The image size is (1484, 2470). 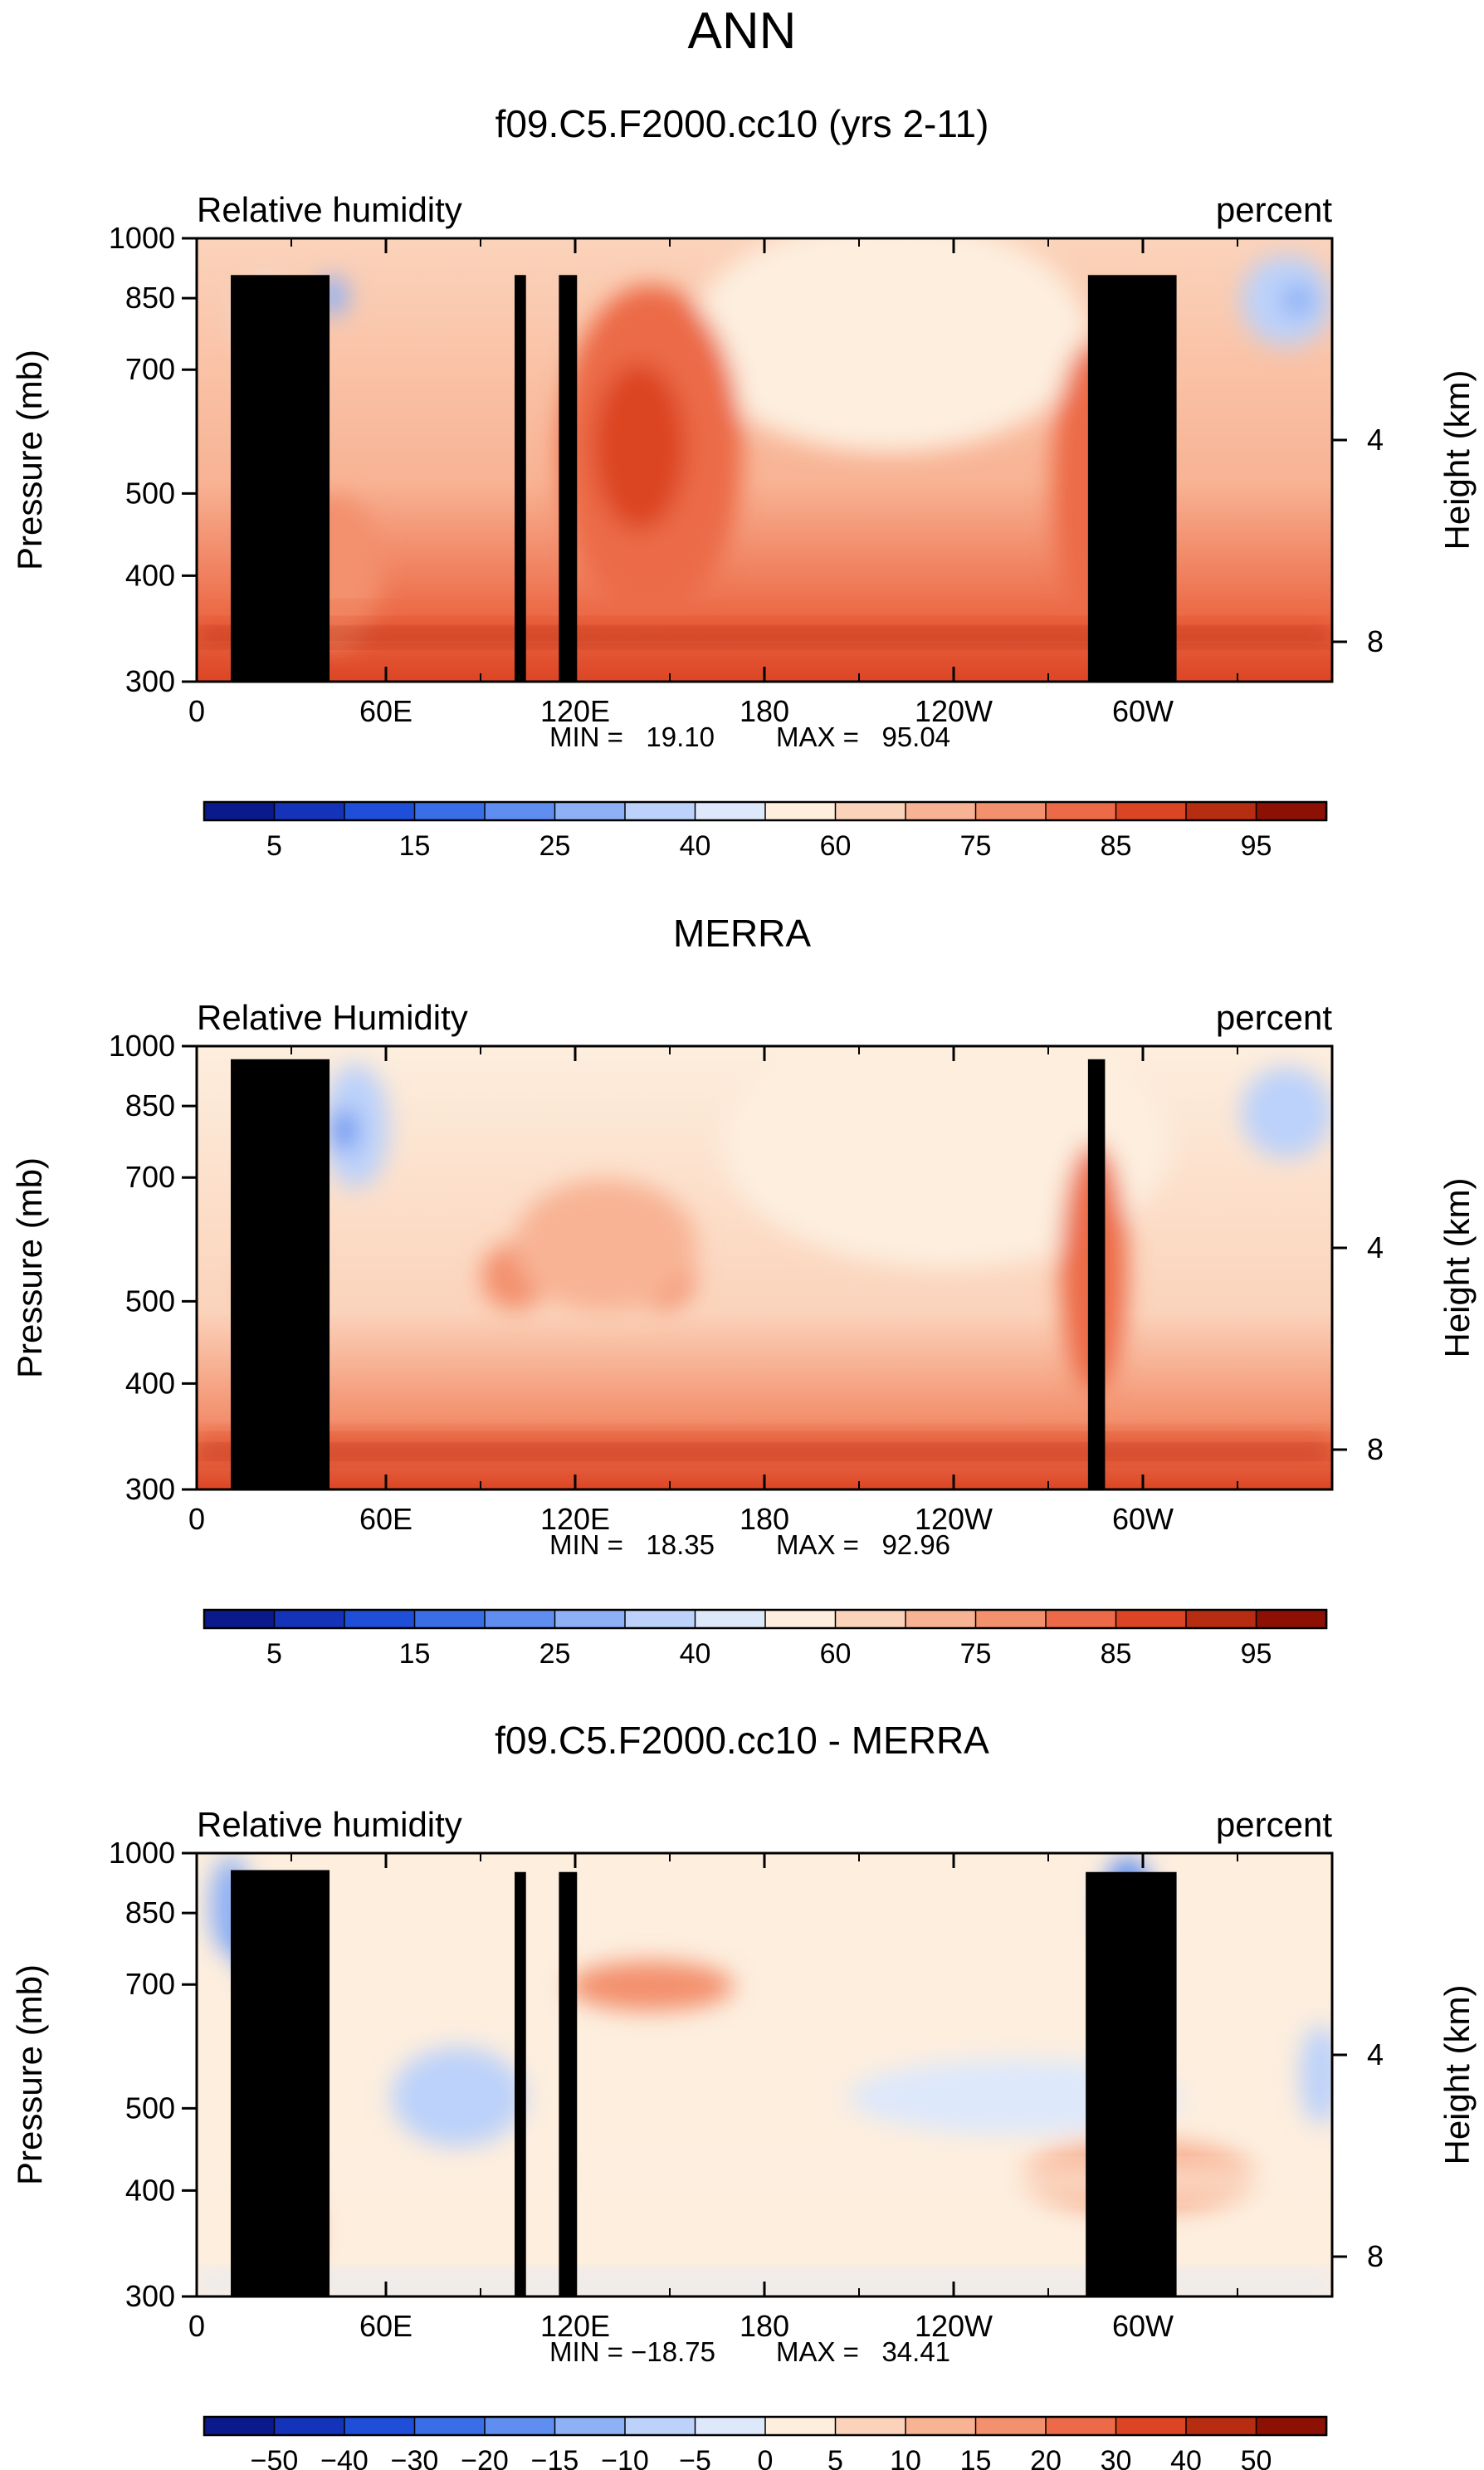 What do you see at coordinates (632, 1545) in the screenshot?
I see `min-value: MIN = 18.35` at bounding box center [632, 1545].